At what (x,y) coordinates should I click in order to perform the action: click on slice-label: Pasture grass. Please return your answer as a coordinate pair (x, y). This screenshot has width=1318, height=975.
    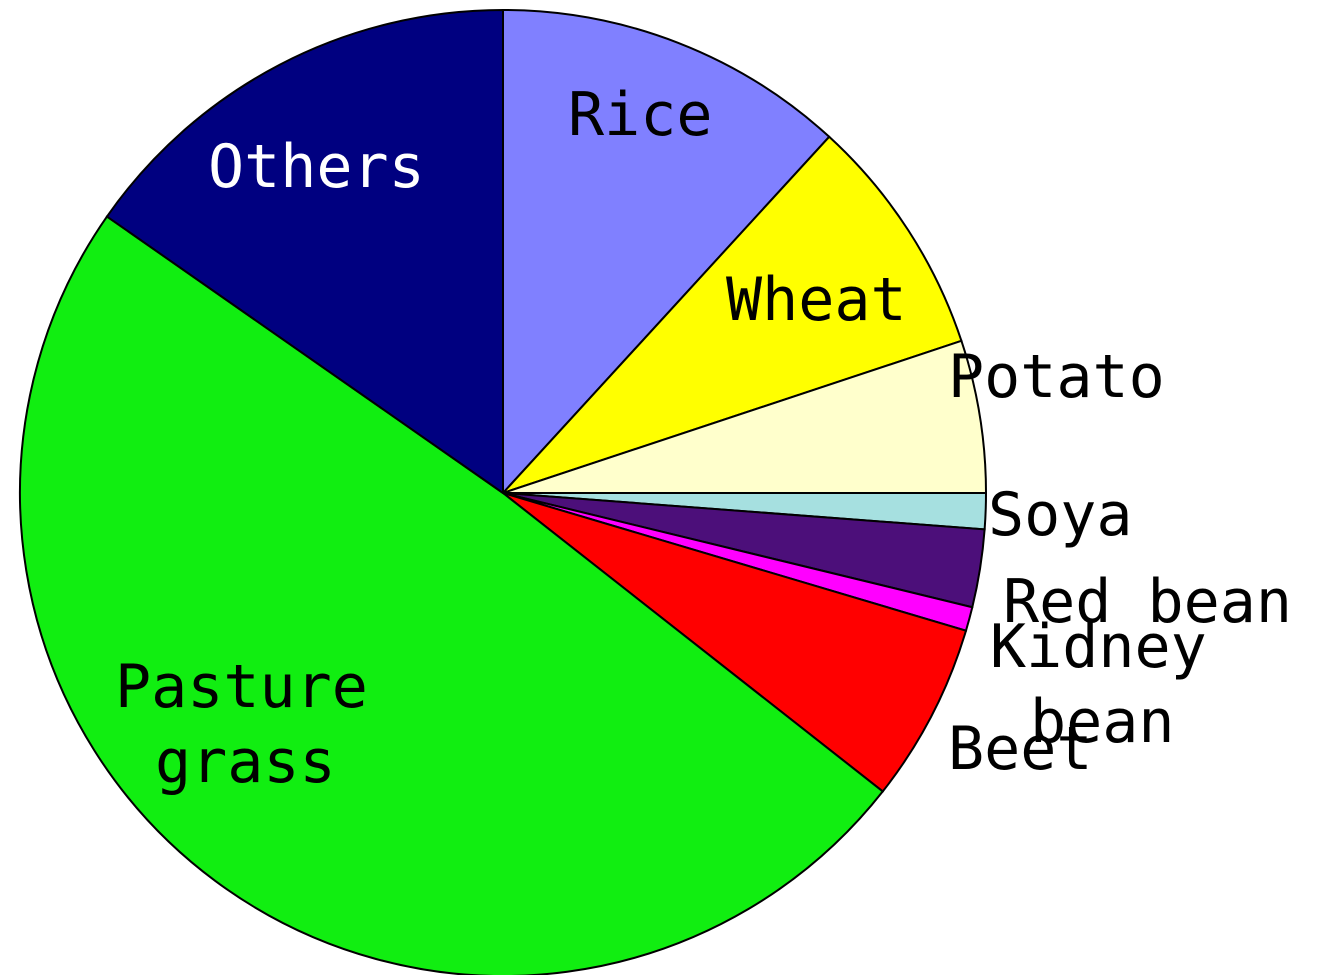
    Looking at the image, I should click on (241, 724).